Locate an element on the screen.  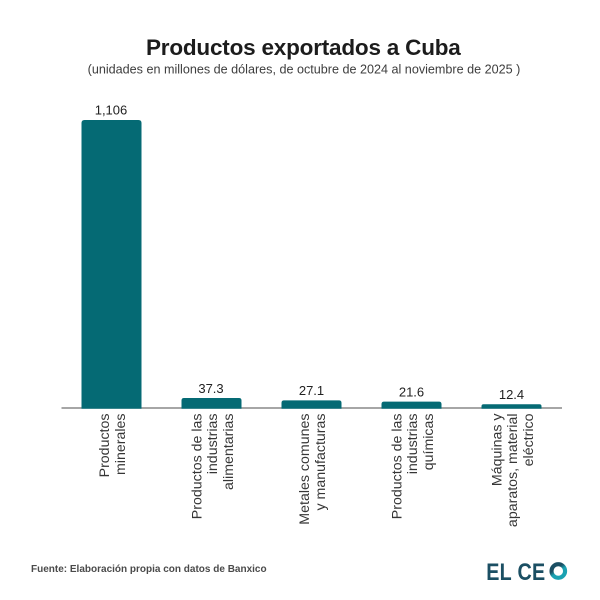
svg-text: aparatos, material is located at coordinates (513, 471).